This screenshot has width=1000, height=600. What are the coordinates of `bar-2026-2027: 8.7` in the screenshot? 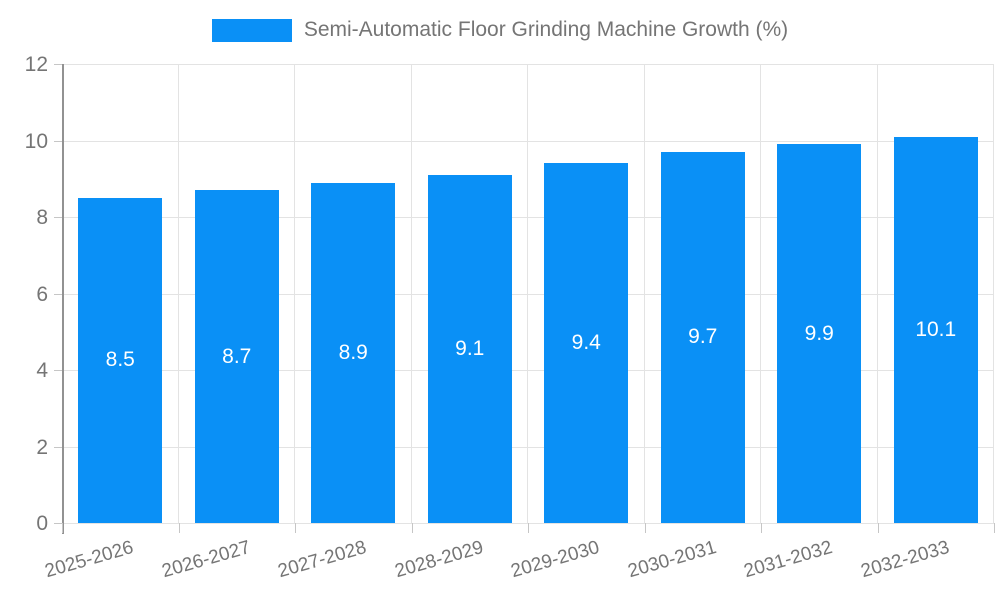 It's located at (236, 356).